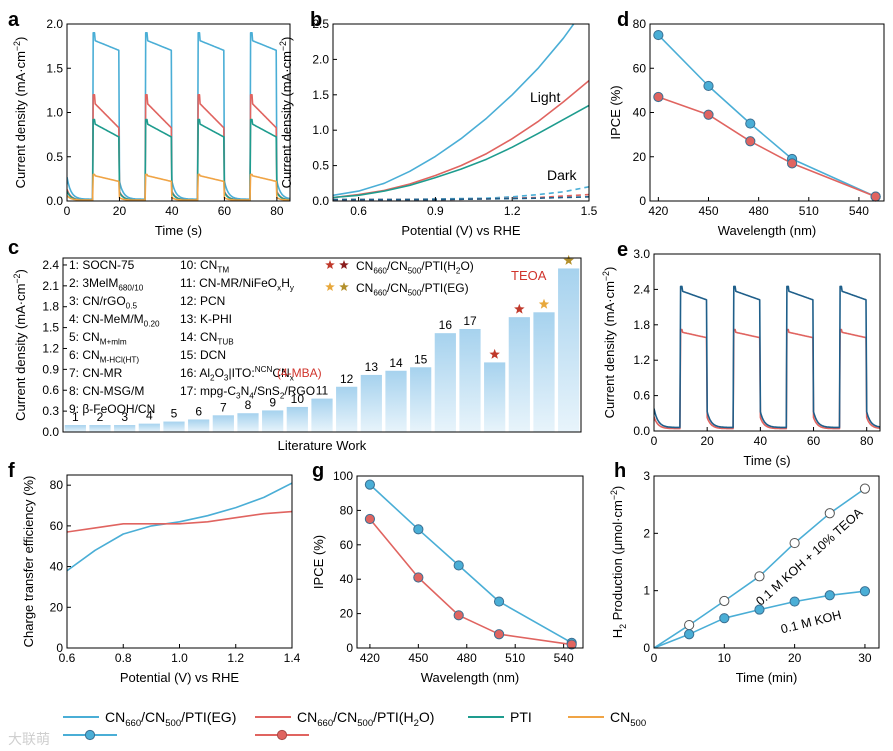  Describe the element at coordinates (343, 476) in the screenshot. I see `y-tick-label: 100` at that location.